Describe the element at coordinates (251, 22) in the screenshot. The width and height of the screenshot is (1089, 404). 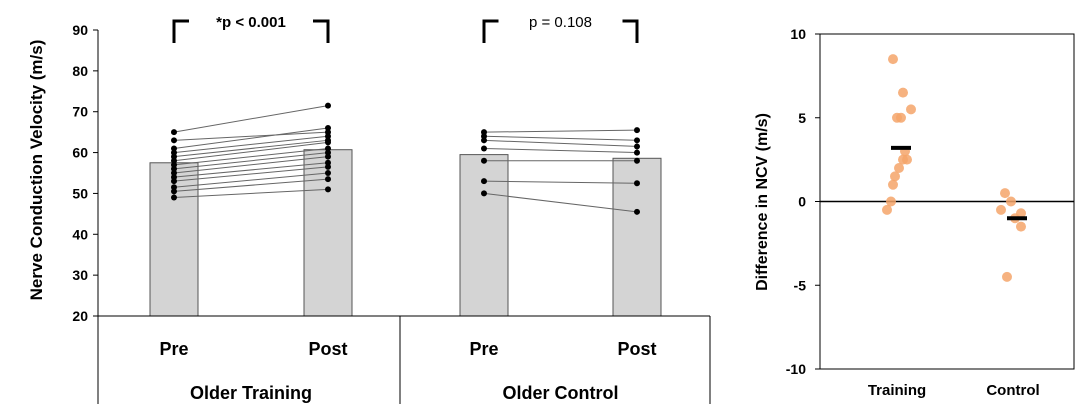
I see `significance-label: *p < 0.001` at that location.